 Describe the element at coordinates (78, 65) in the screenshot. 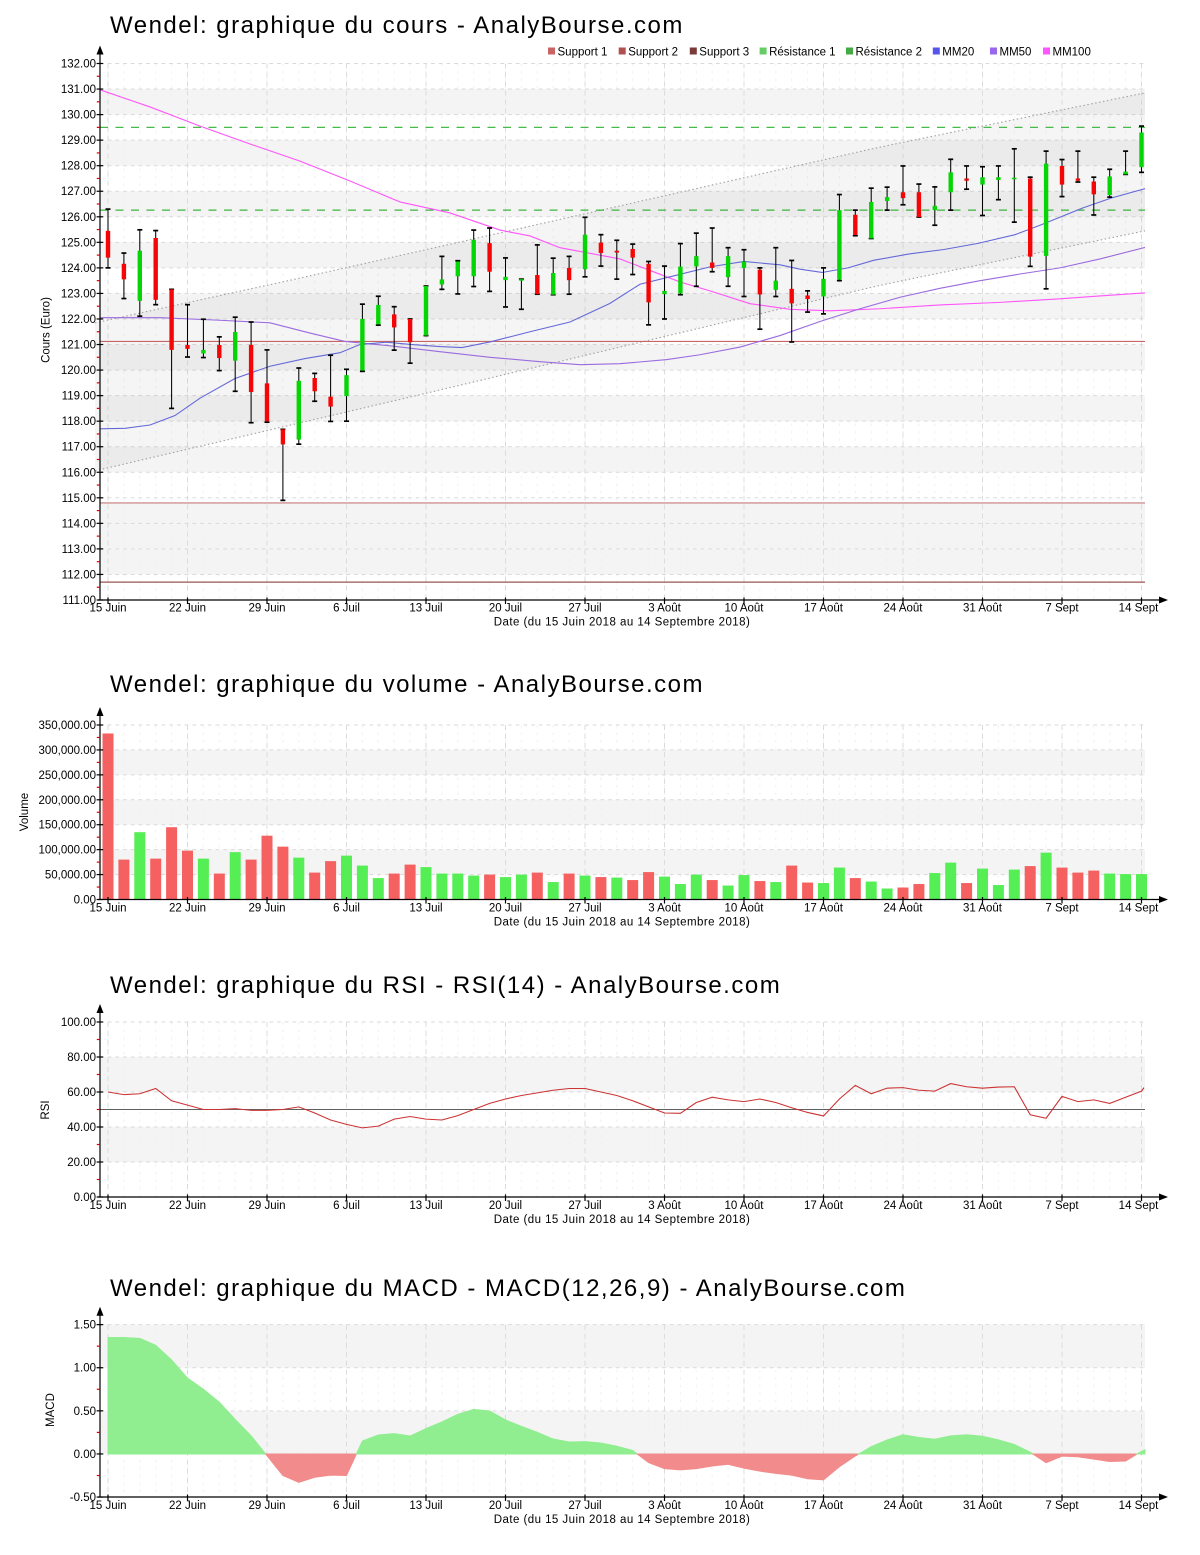

I see `svg-text: 132.00` at that location.